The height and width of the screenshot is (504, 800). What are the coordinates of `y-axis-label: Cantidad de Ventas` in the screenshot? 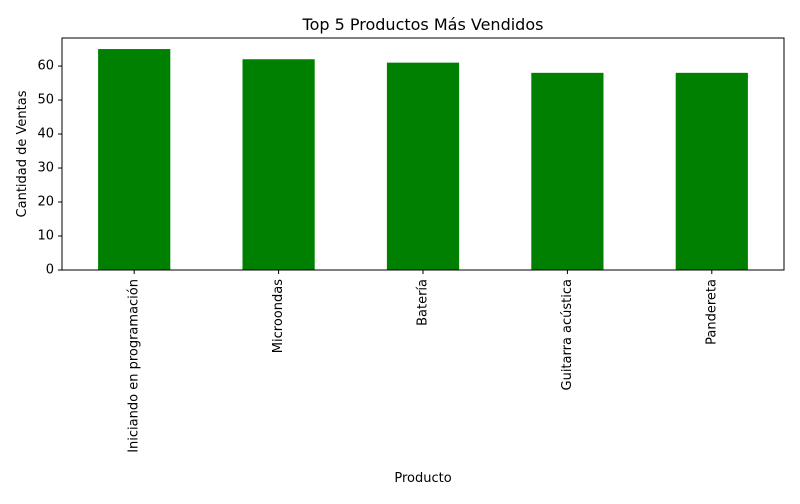 It's located at (22, 153).